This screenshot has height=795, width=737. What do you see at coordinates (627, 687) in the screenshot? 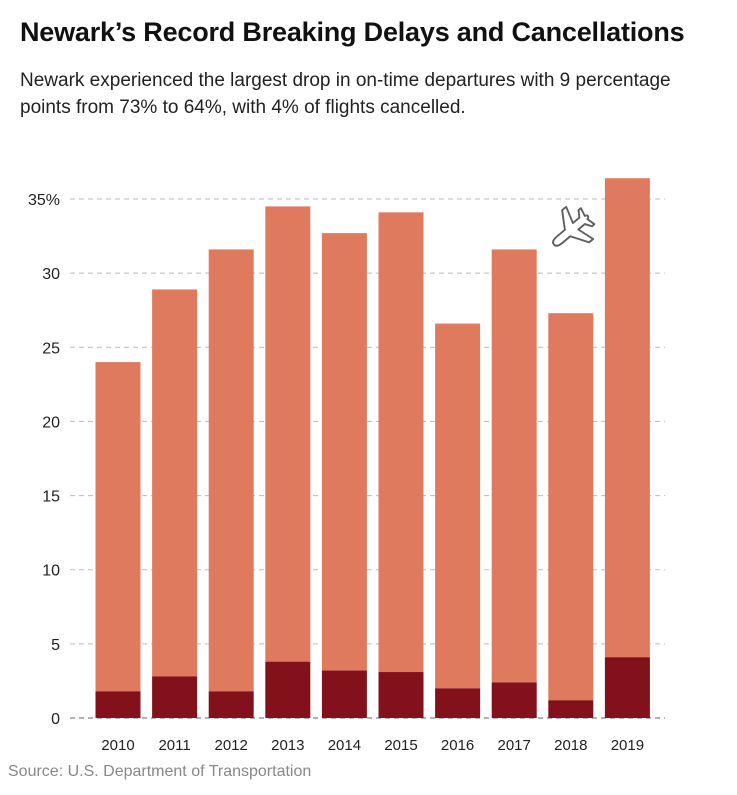
I see `bar-cancellations-2019` at bounding box center [627, 687].